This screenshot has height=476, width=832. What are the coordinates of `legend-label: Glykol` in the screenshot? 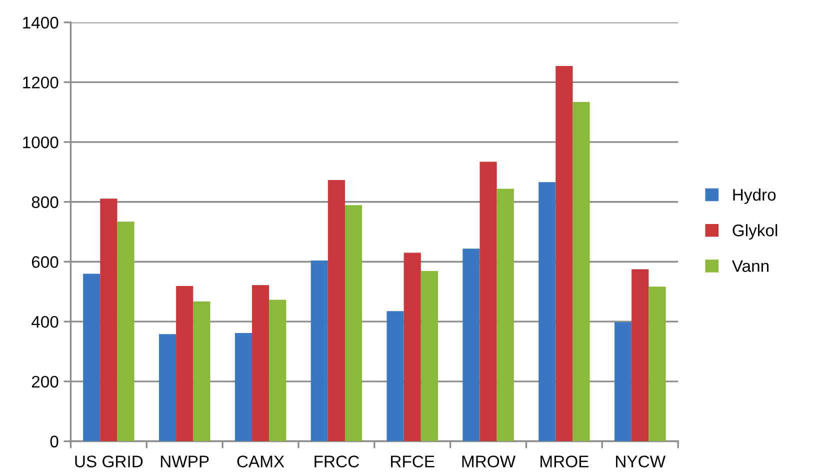 It's located at (755, 232).